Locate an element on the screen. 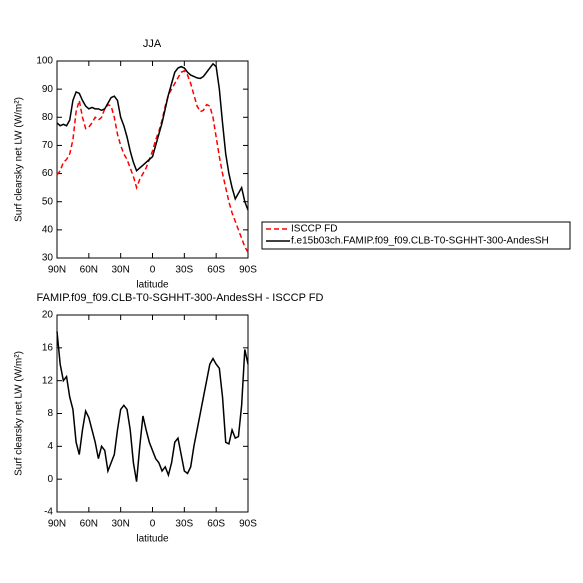  y-tick-label: 12 is located at coordinates (48, 380).